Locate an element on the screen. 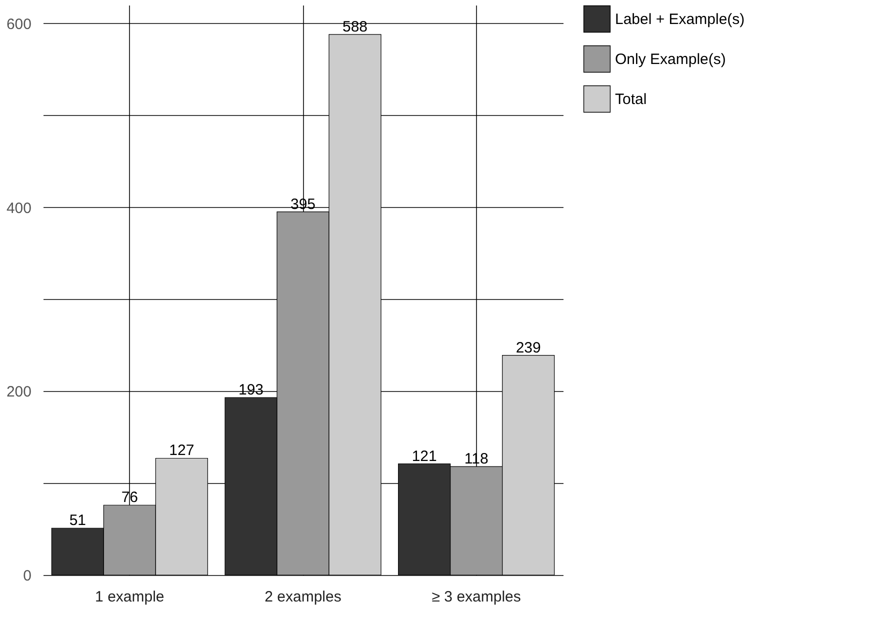 This screenshot has height=637, width=886. data-label: 121 is located at coordinates (424, 456).